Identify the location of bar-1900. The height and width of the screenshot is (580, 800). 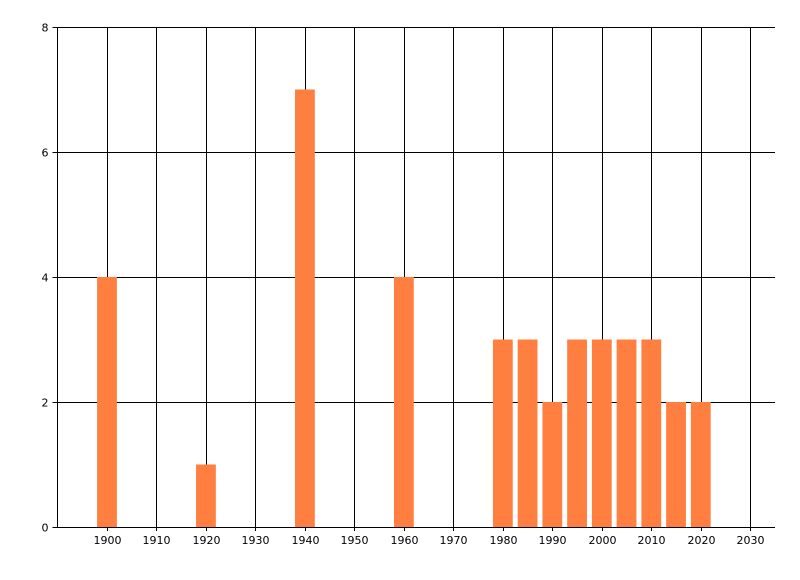
(107, 402).